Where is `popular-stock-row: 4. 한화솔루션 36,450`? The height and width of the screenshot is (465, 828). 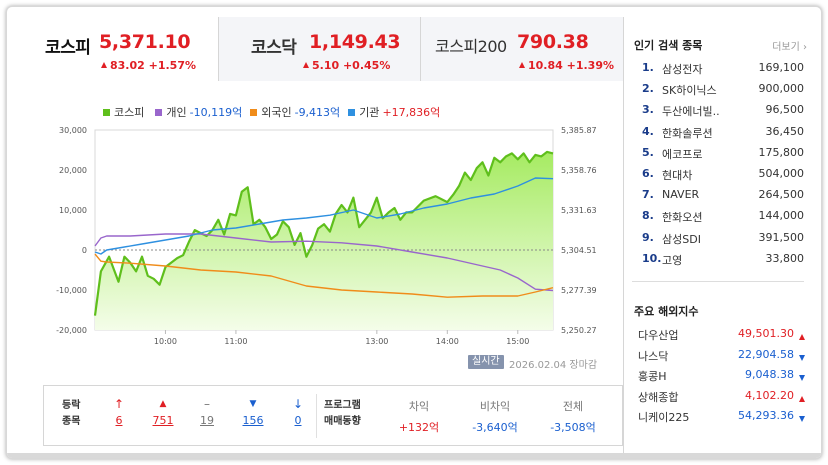
popular-stock-row: 4. 한화솔루션 36,450 is located at coordinates (723, 135).